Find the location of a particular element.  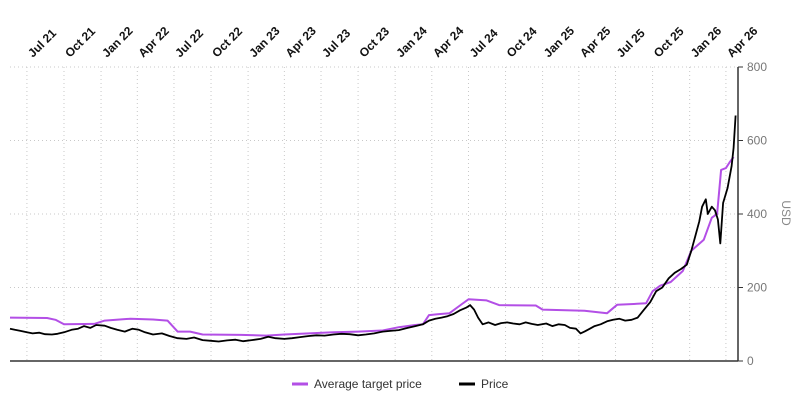

x-tick-label: Oct 24 is located at coordinates (522, 42).